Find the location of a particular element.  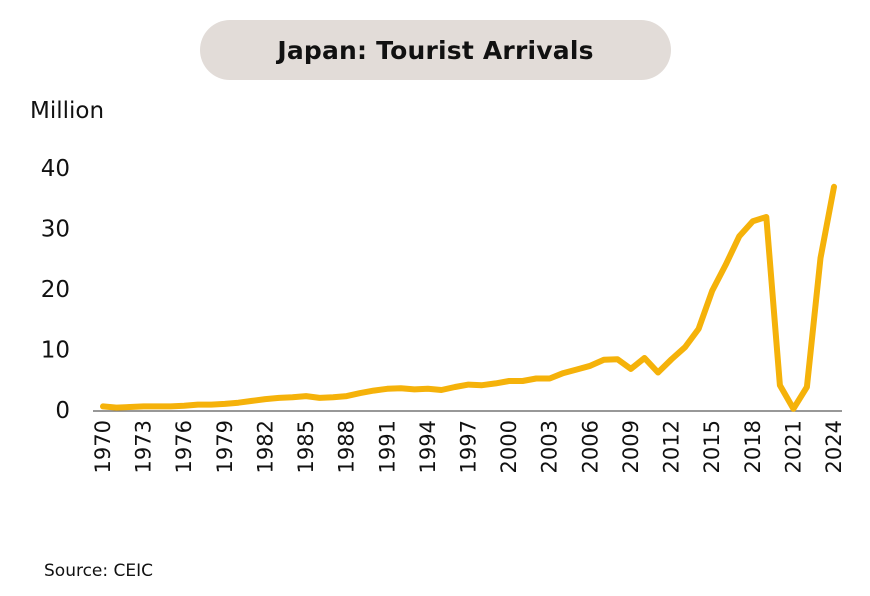

x-tick-label: 2000 is located at coordinates (509, 446).